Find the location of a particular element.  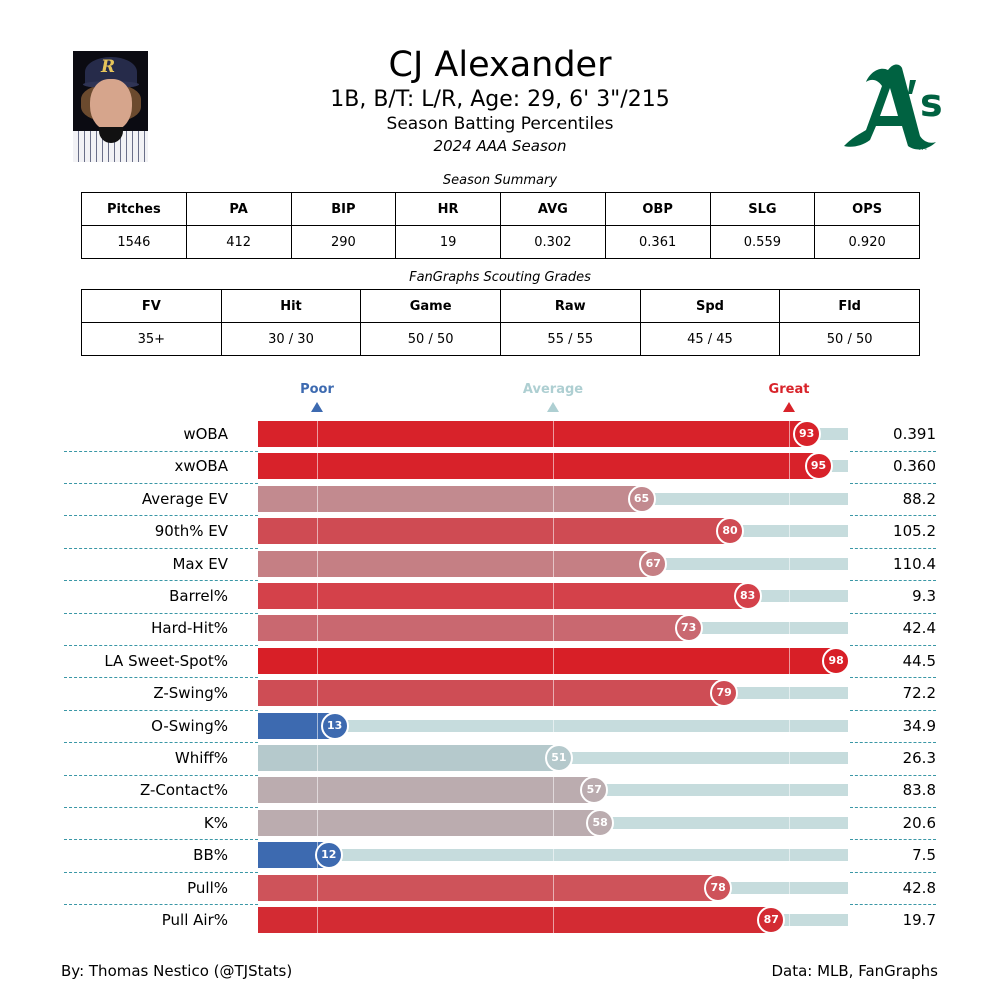

val-fv: 35+ is located at coordinates (151, 339).